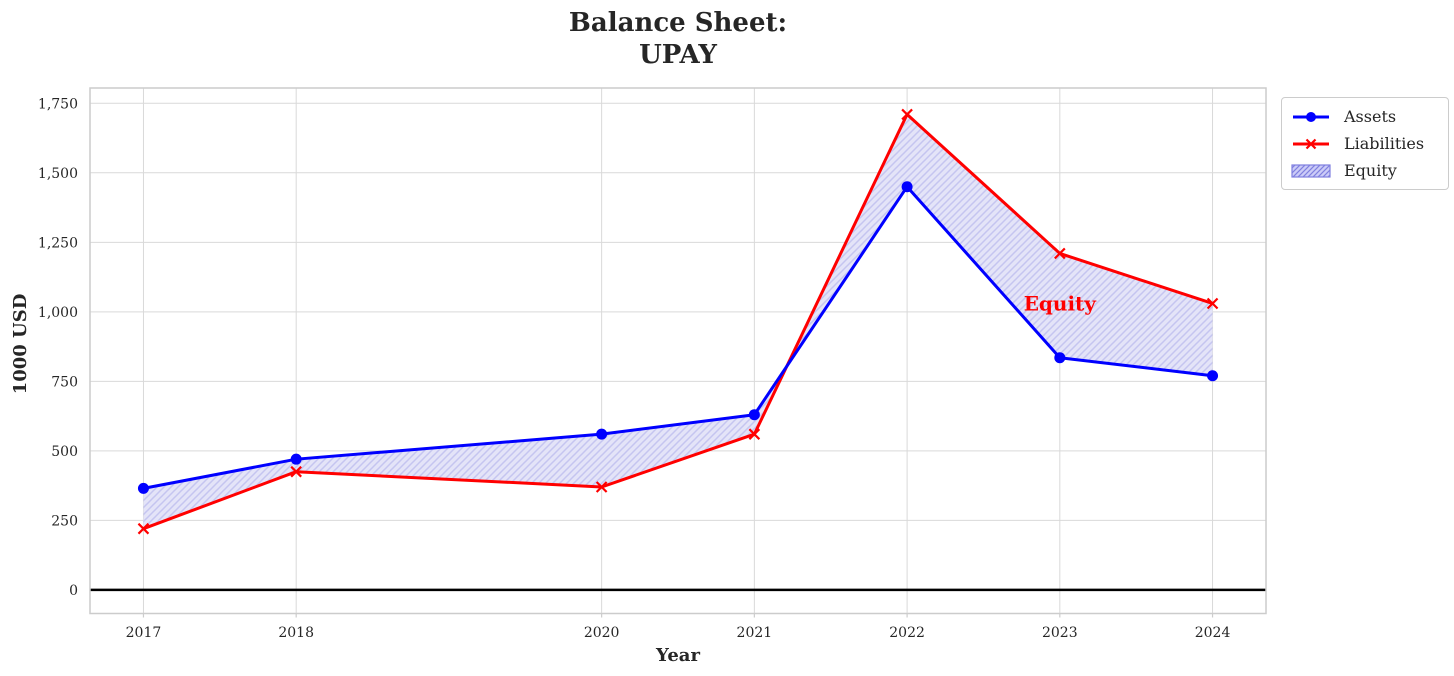  Describe the element at coordinates (64, 521) in the screenshot. I see `y-tick-label: 250` at that location.